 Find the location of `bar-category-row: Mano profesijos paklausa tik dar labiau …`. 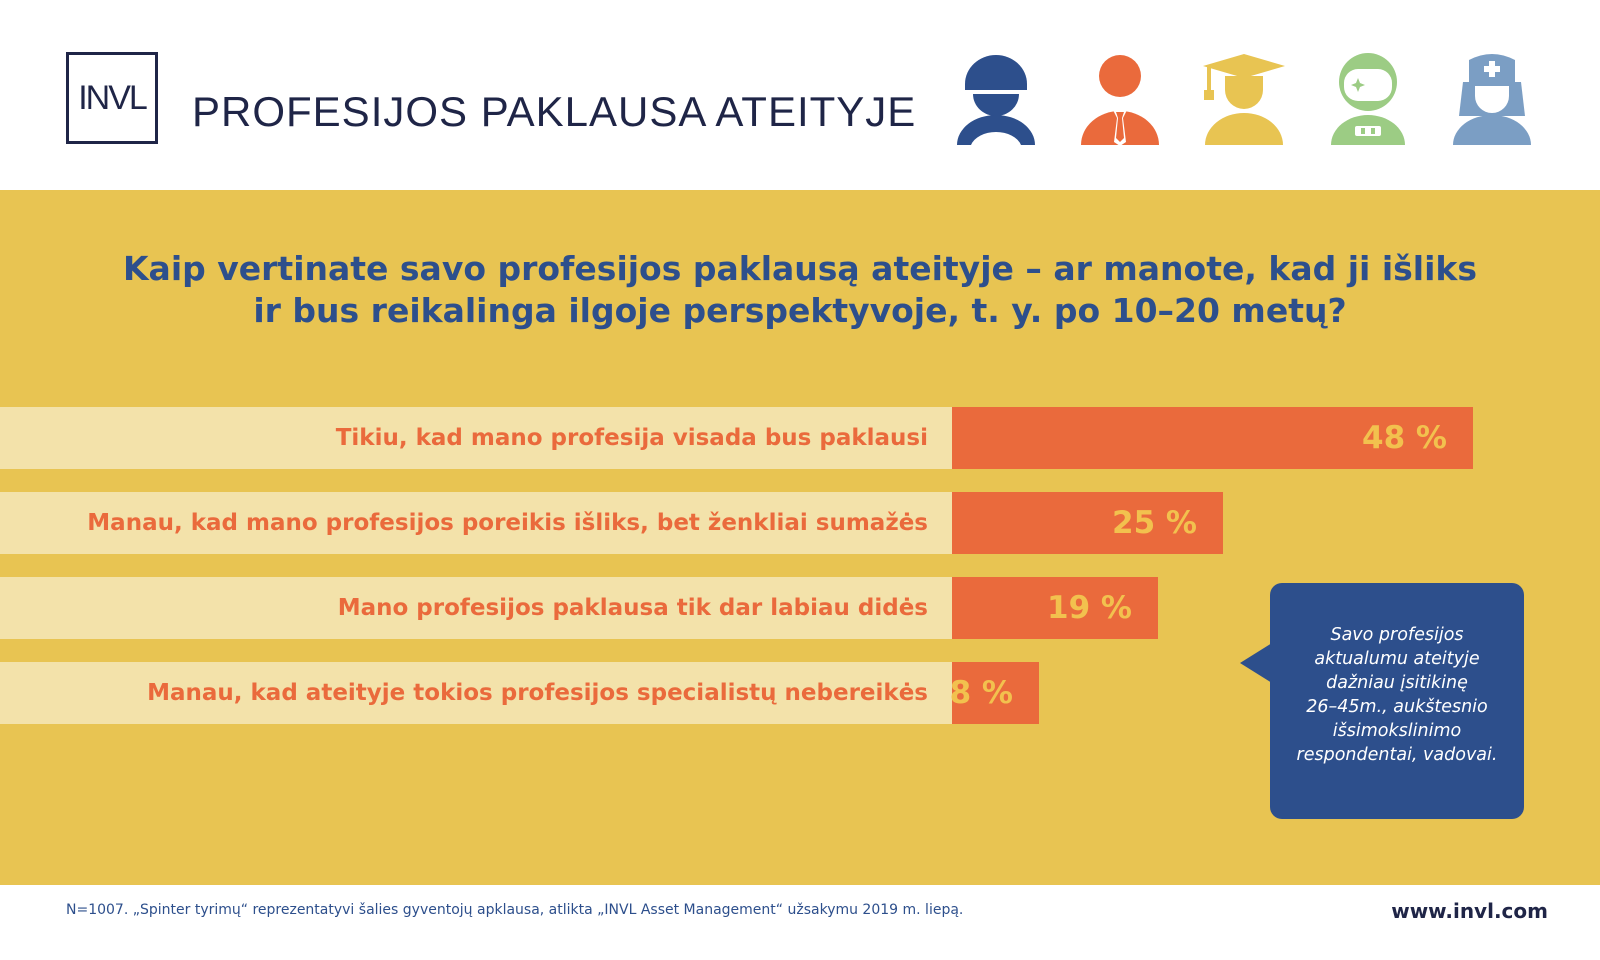

bar-category-row: Mano profesijos paklausa tik dar labiau … is located at coordinates (476, 608).